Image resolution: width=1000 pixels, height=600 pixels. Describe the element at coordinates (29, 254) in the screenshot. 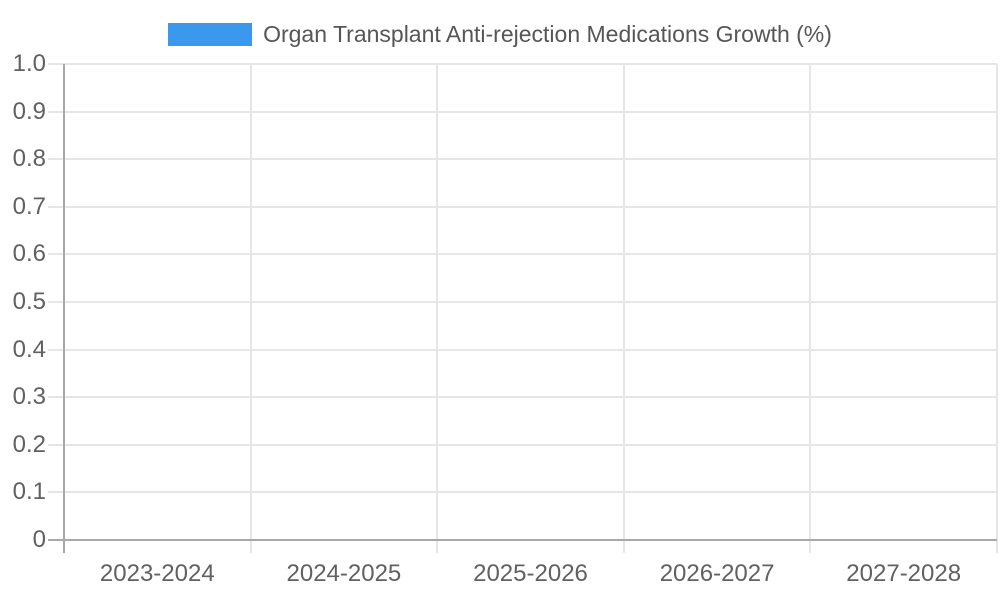

I see `y-tick-label: 0.6` at that location.